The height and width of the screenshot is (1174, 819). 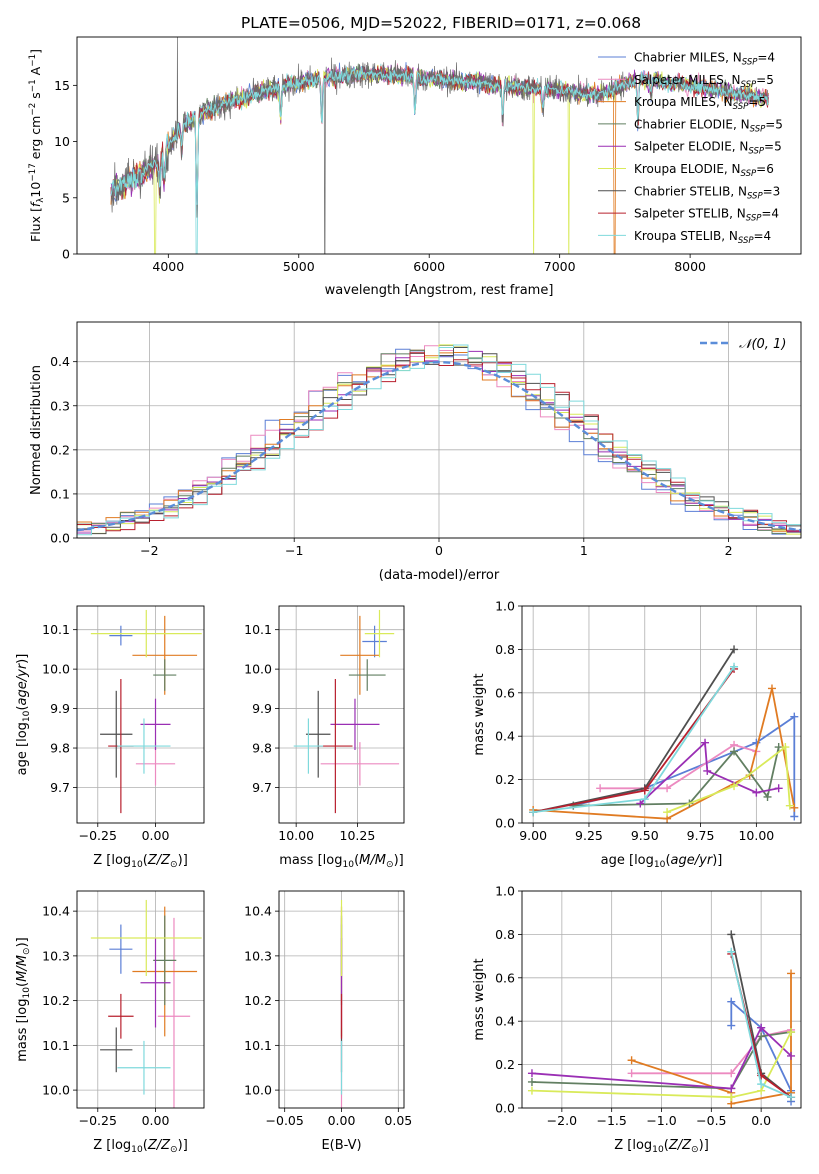 What do you see at coordinates (258, 629) in the screenshot?
I see `y-tick-label: 10.1` at bounding box center [258, 629].